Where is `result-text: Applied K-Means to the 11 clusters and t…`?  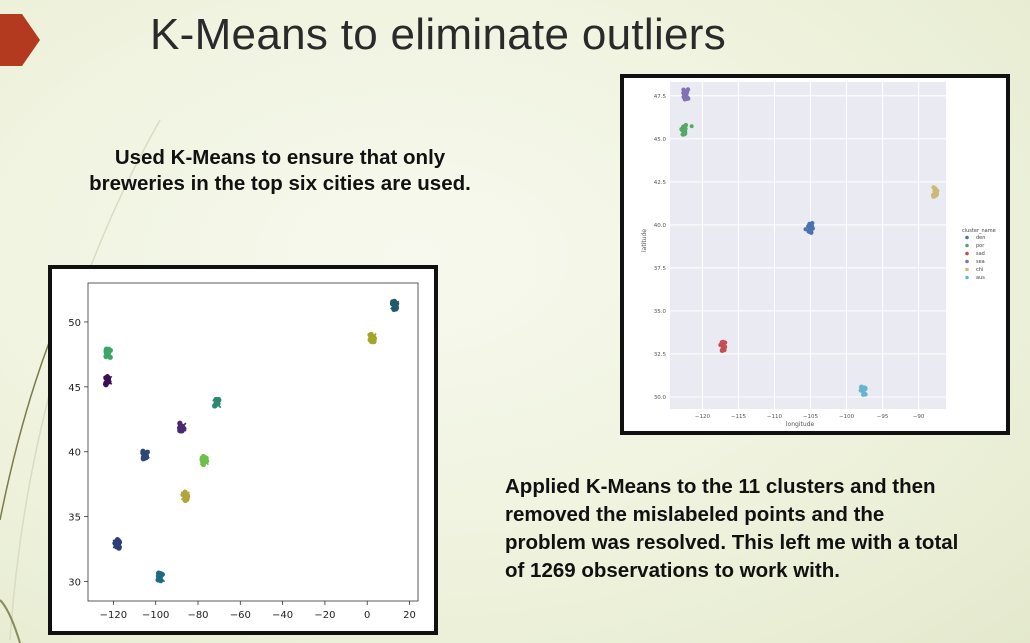 result-text: Applied K-Means to the 11 clusters and t… is located at coordinates (765, 529).